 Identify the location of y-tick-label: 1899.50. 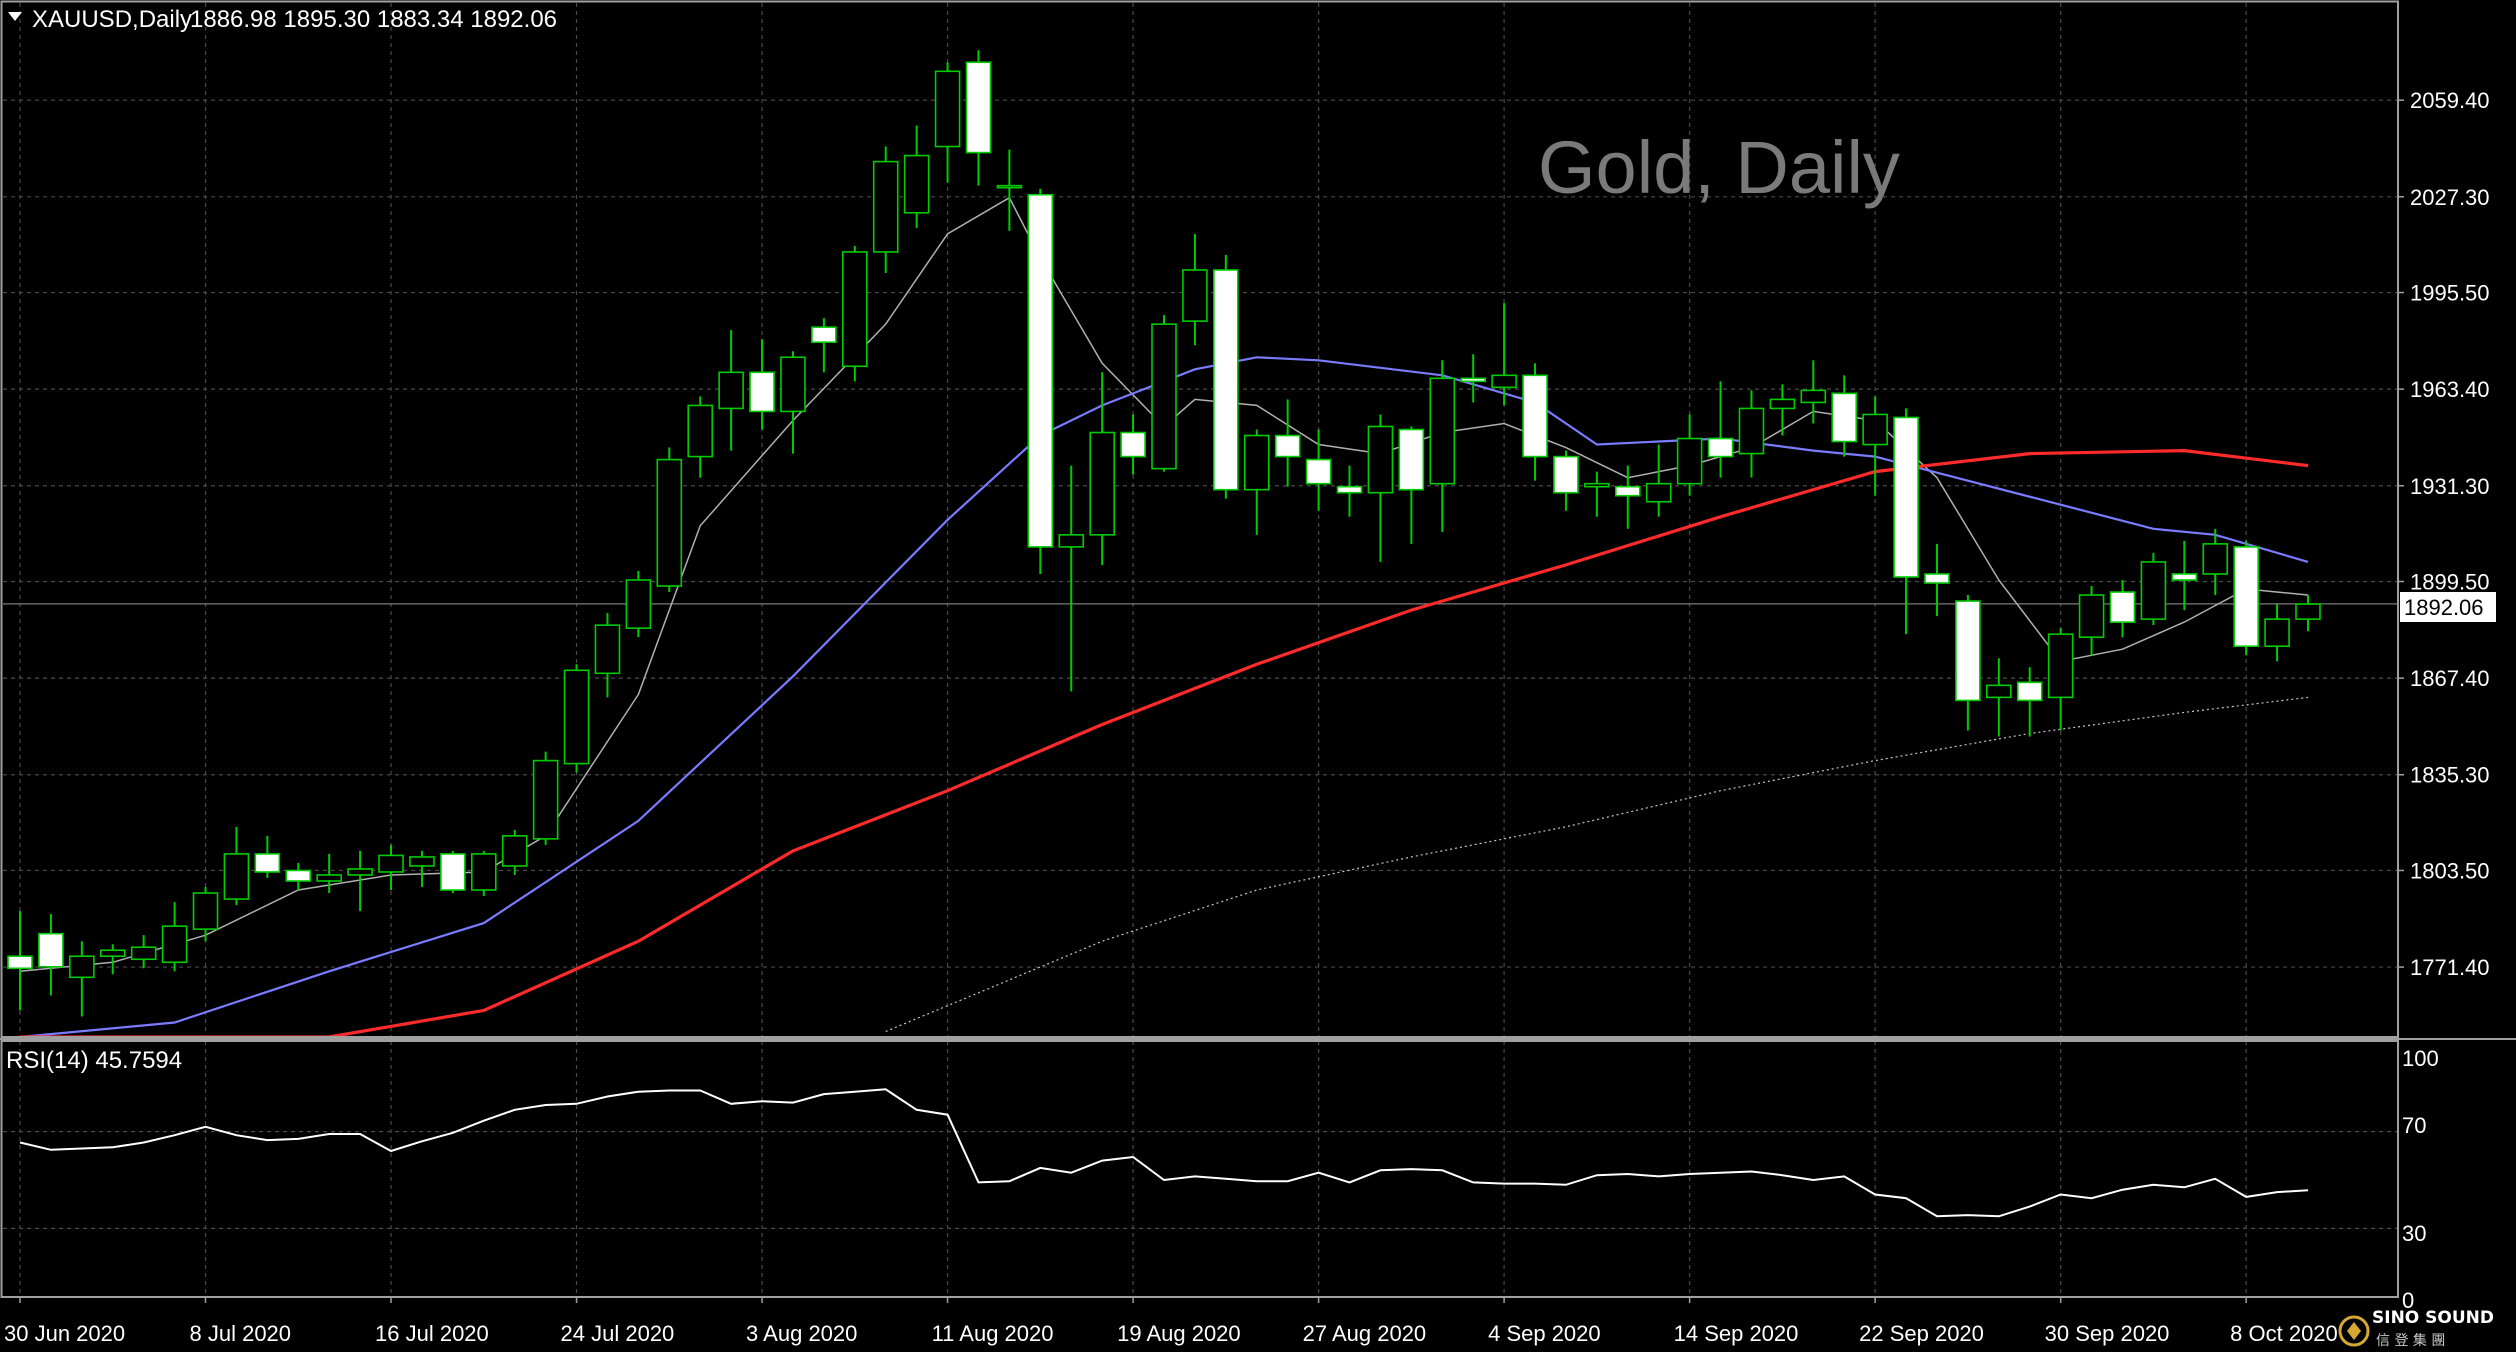
(2450, 581).